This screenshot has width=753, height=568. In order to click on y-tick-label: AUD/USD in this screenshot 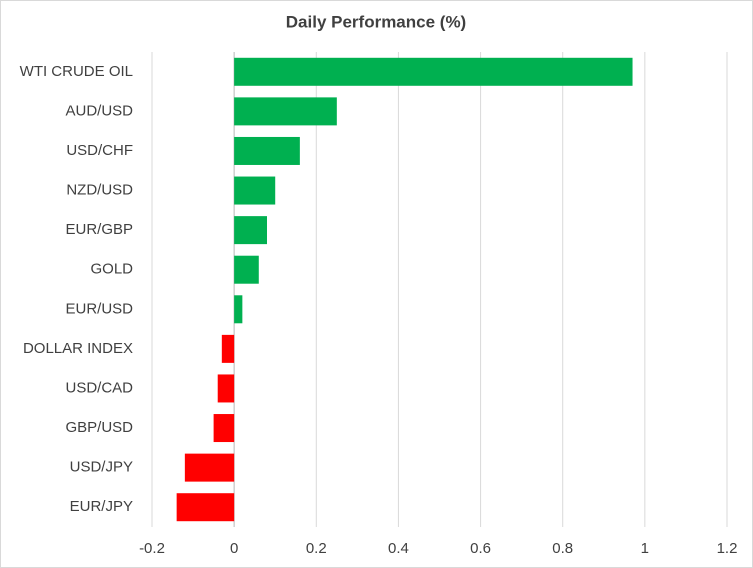, I will do `click(99, 110)`.